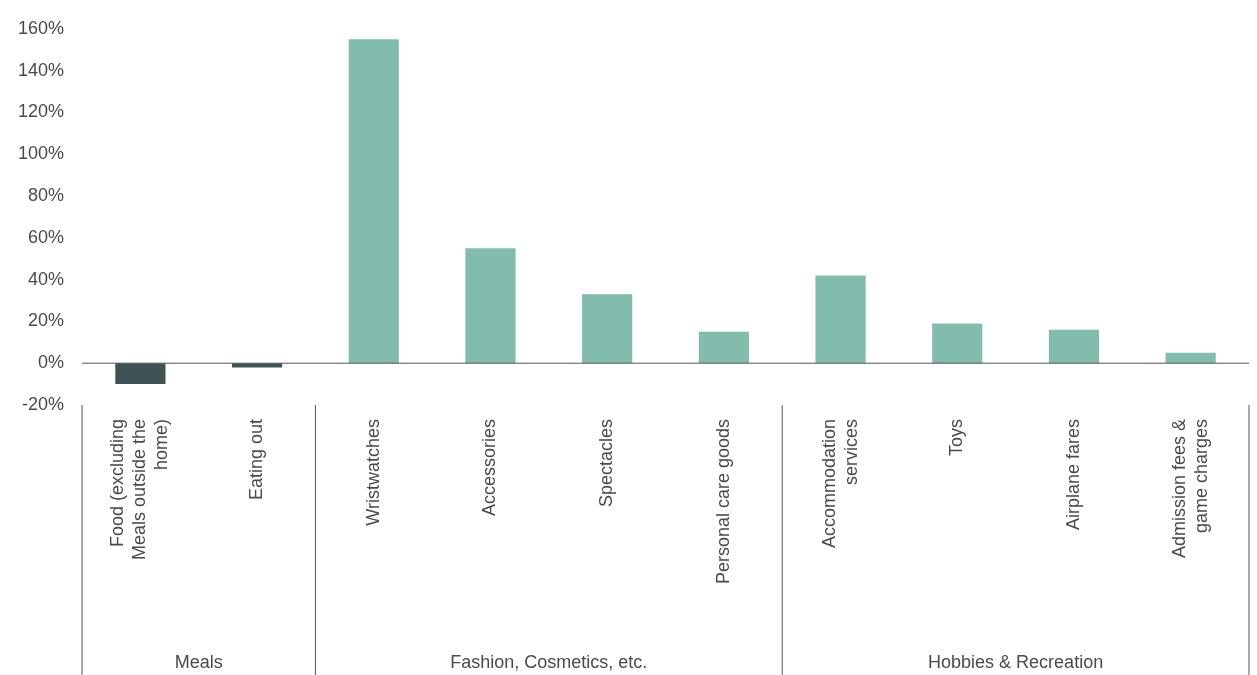 The image size is (1257, 675). Describe the element at coordinates (372, 472) in the screenshot. I see `x-tick-label: Wristwatches` at that location.